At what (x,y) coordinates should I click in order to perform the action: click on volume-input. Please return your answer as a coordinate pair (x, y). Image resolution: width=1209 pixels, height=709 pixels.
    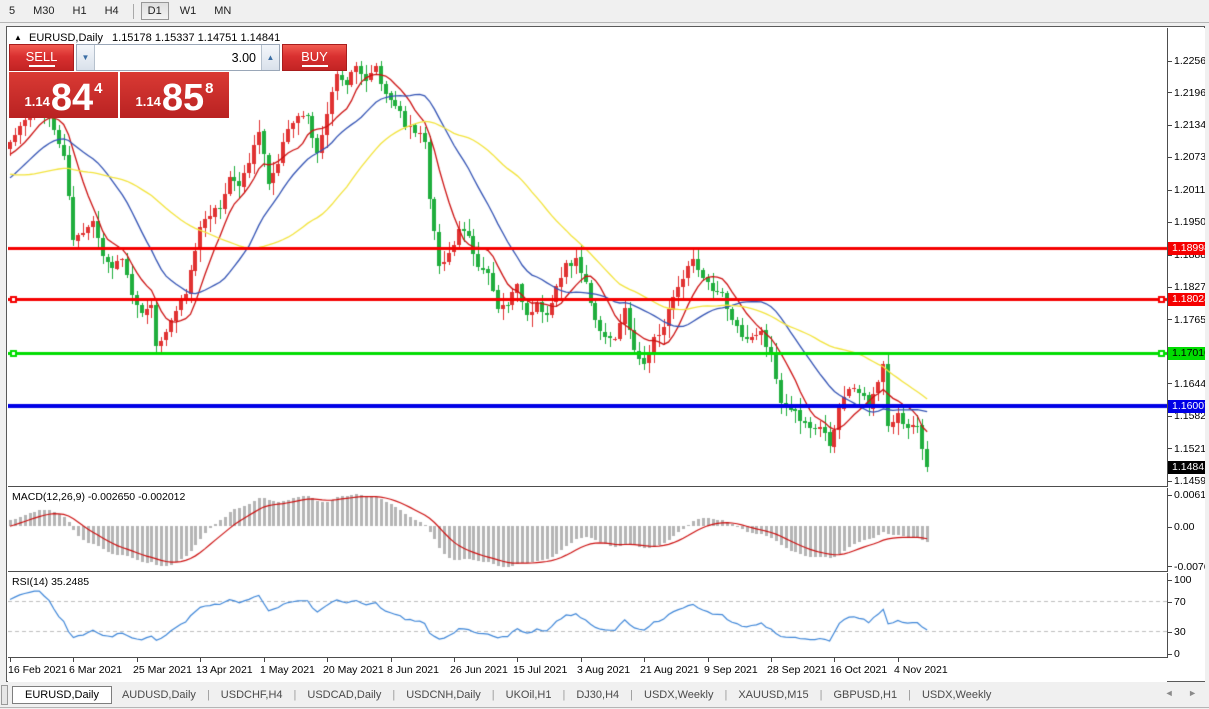
    Looking at the image, I should click on (178, 57).